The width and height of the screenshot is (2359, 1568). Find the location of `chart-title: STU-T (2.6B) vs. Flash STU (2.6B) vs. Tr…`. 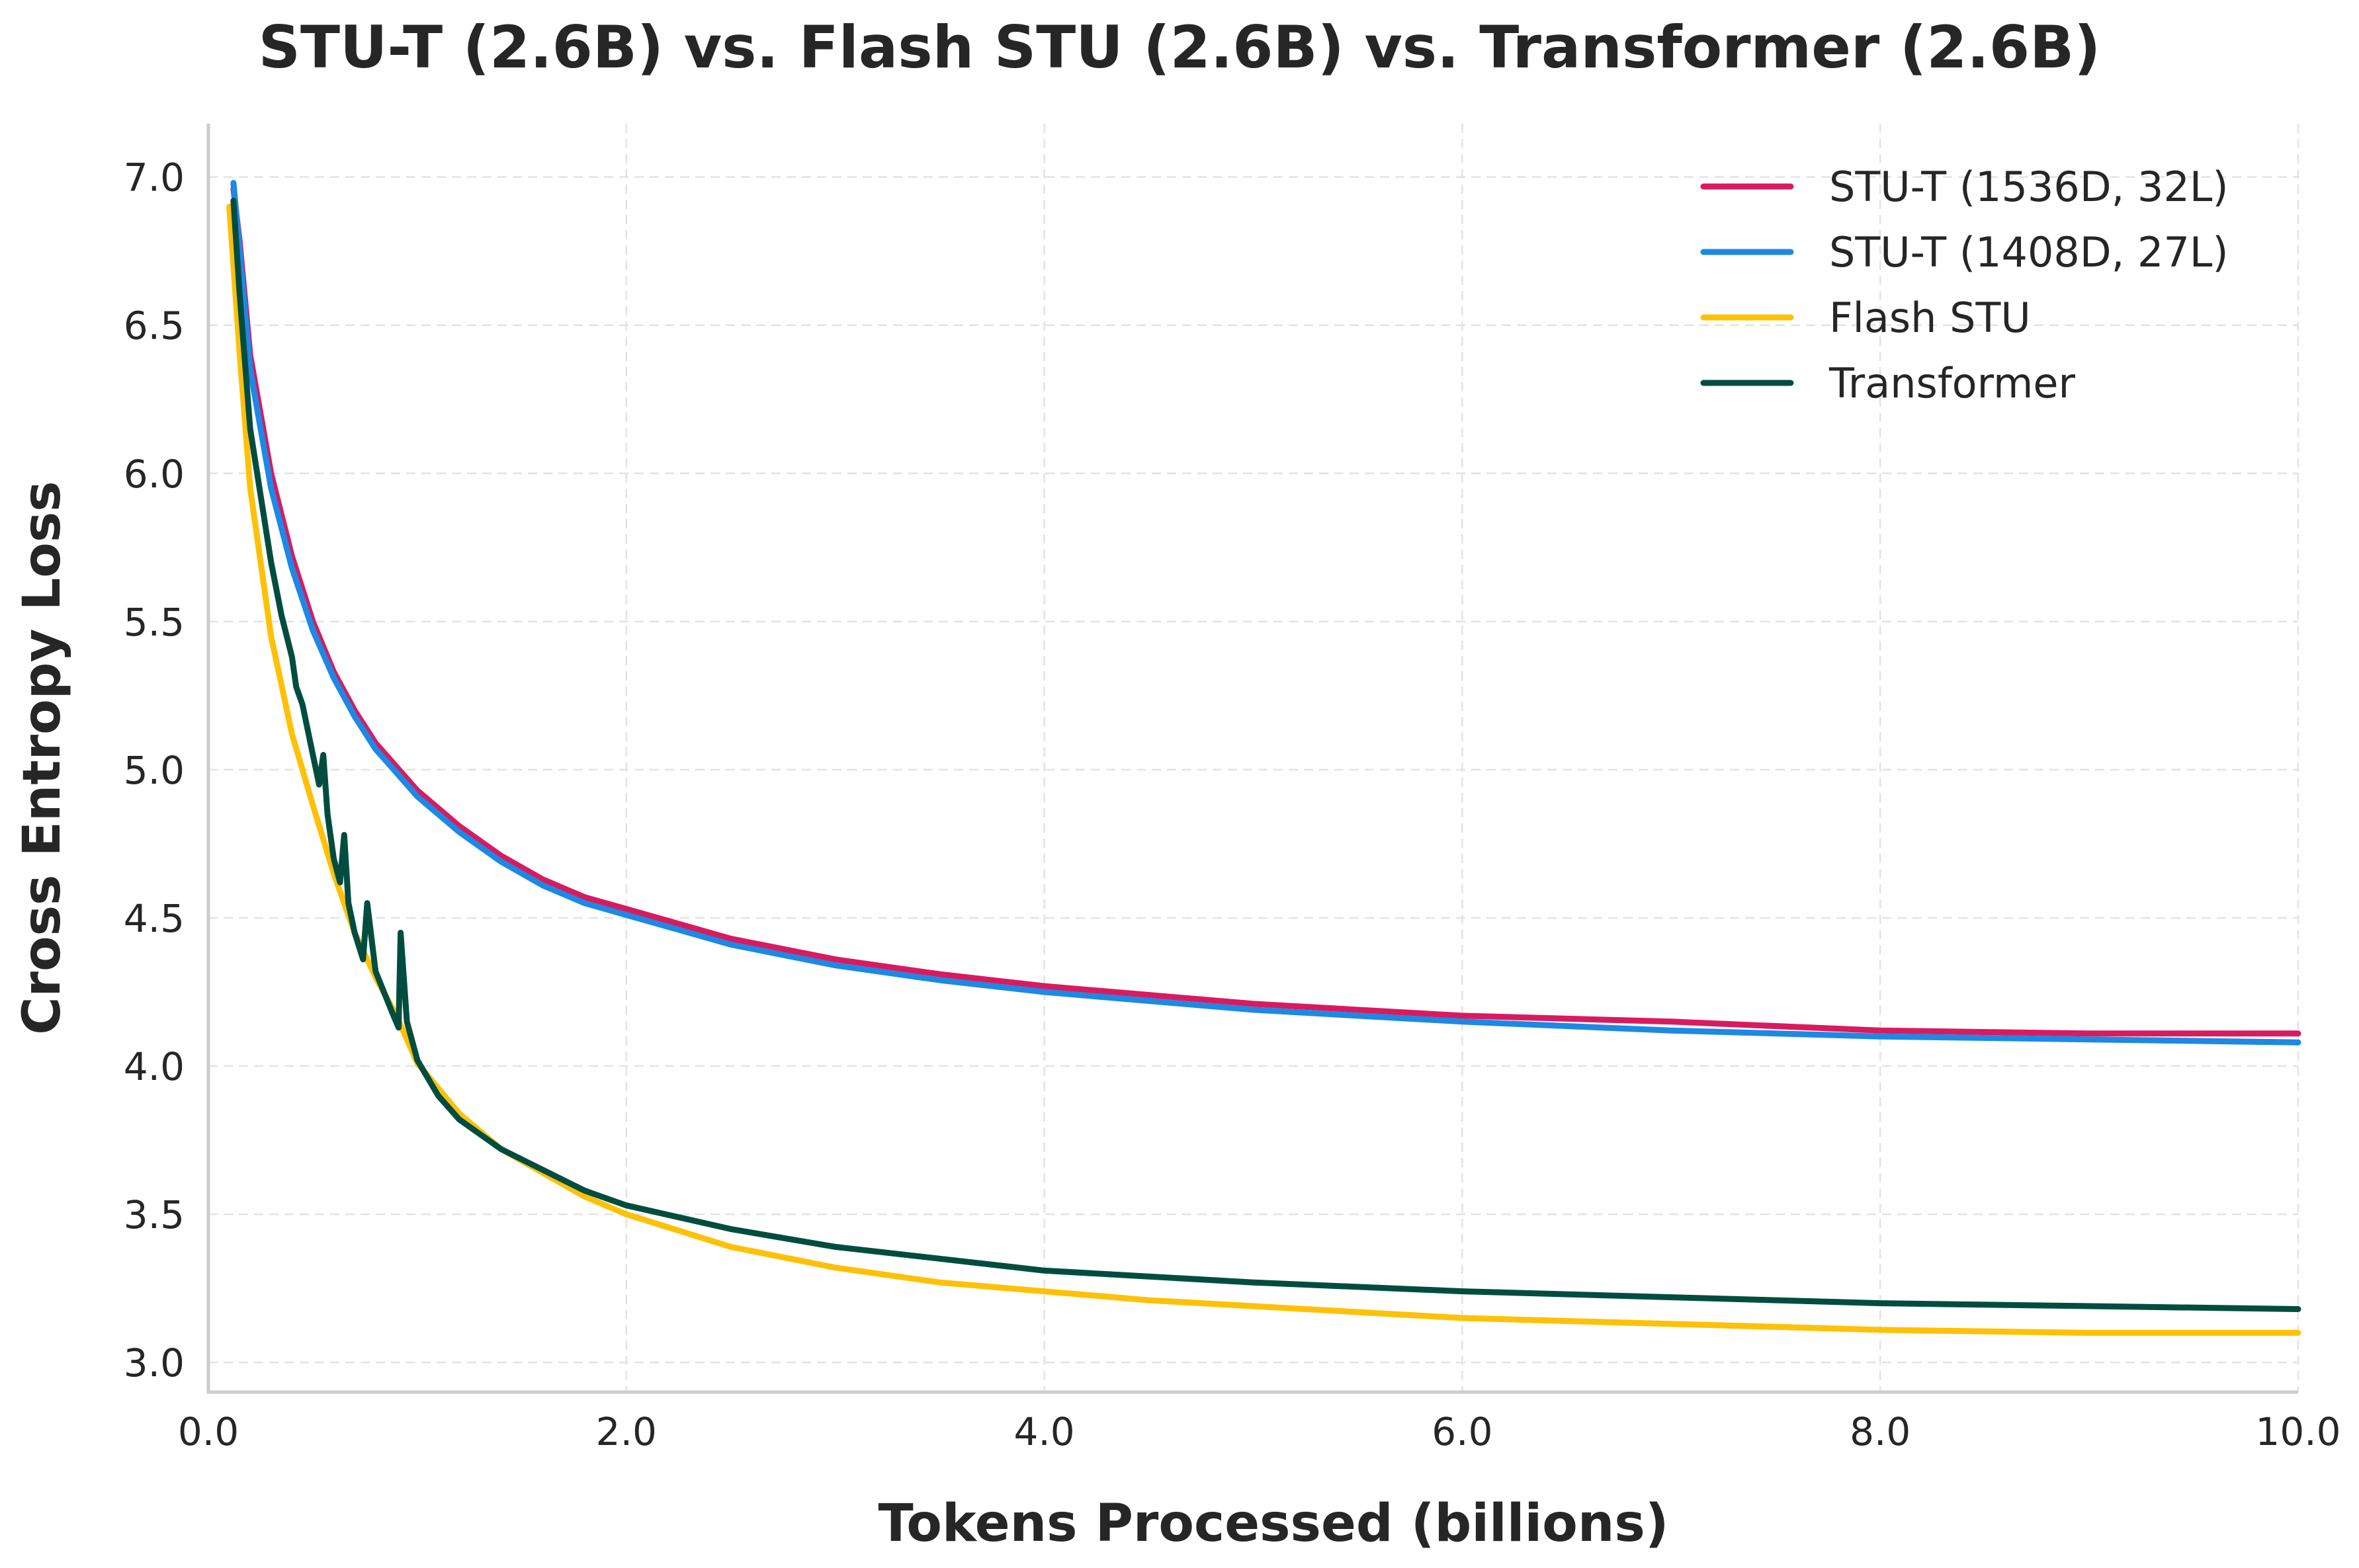

chart-title: STU-T (2.6B) vs. Flash STU (2.6B) vs. Tr… is located at coordinates (1180, 47).